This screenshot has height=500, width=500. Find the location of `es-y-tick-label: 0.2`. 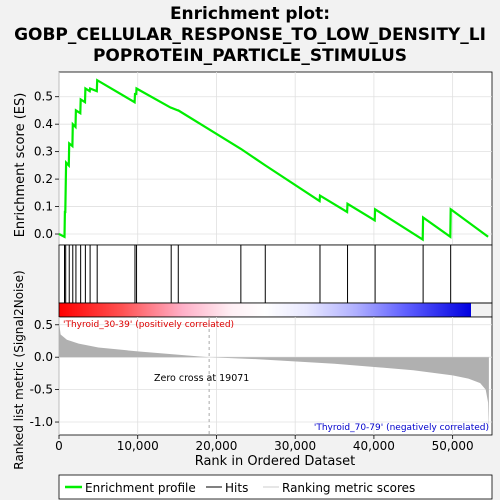

es-y-tick-label: 0.2 is located at coordinates (43, 179).